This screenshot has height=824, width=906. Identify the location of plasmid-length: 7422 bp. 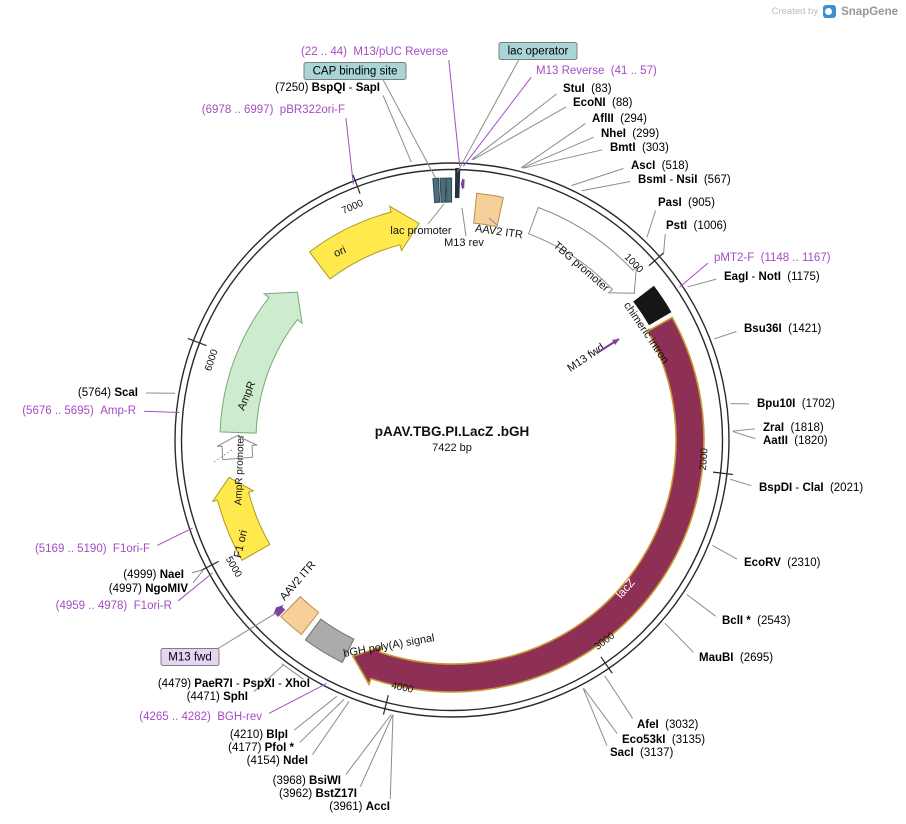
(452, 448).